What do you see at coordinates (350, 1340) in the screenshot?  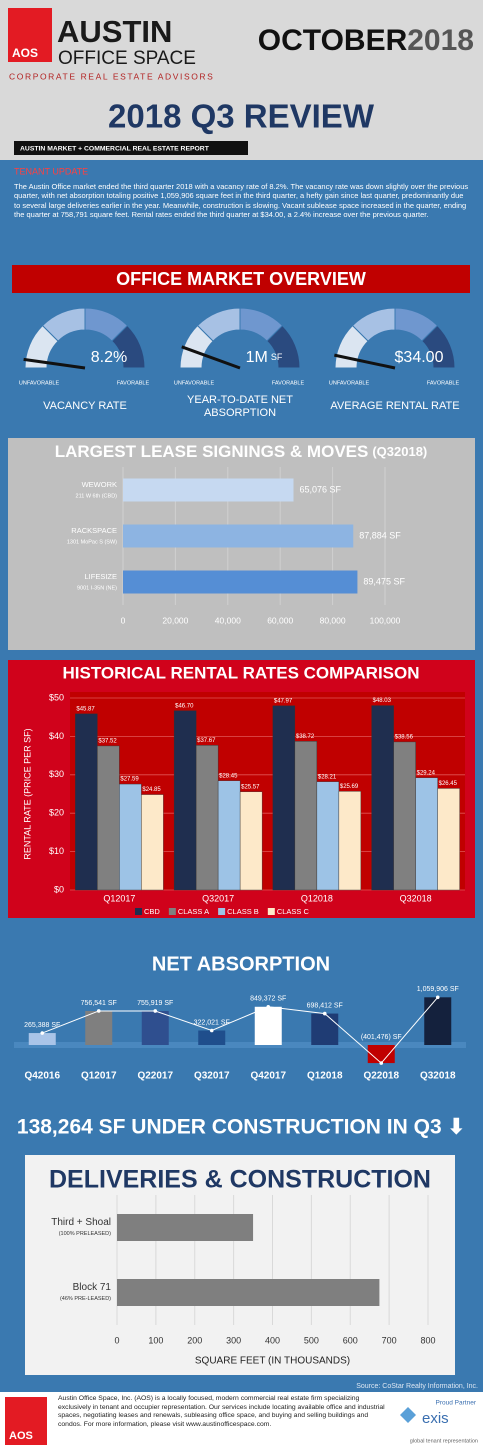 I see `x-tick-label: 600` at bounding box center [350, 1340].